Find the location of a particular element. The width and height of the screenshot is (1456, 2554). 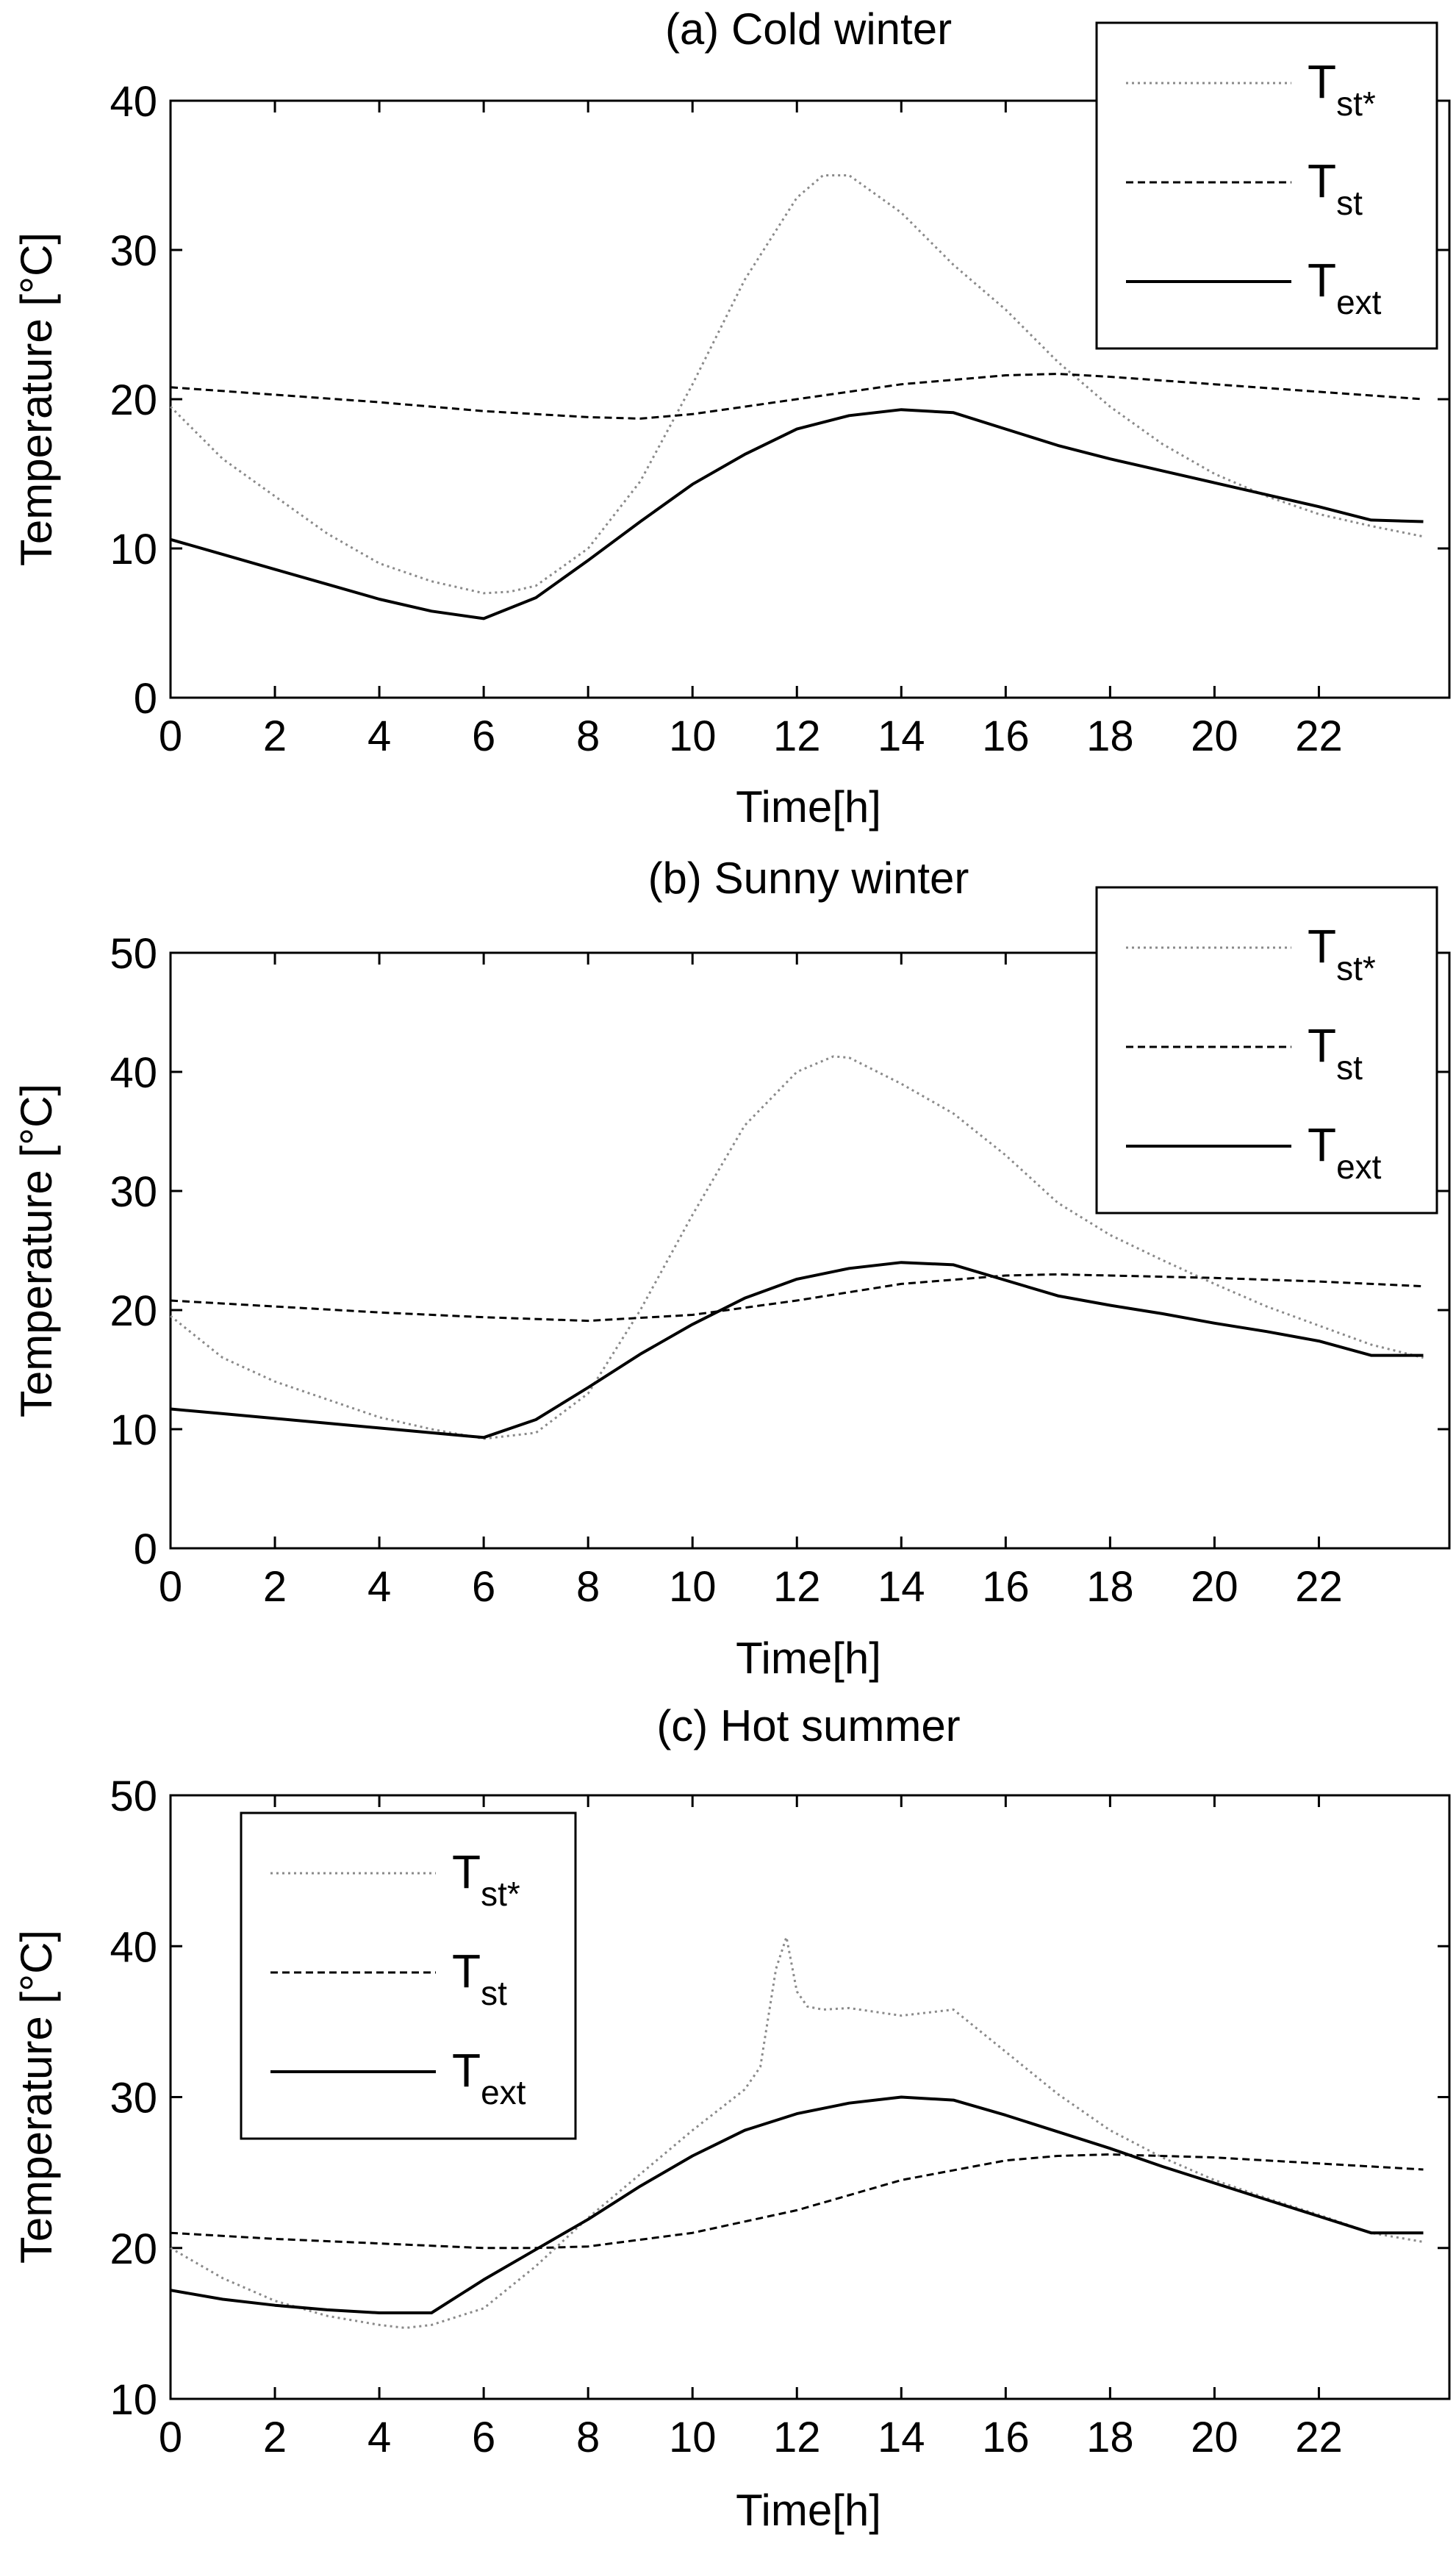

chart-title: (b) Sunny winter is located at coordinates (808, 878).